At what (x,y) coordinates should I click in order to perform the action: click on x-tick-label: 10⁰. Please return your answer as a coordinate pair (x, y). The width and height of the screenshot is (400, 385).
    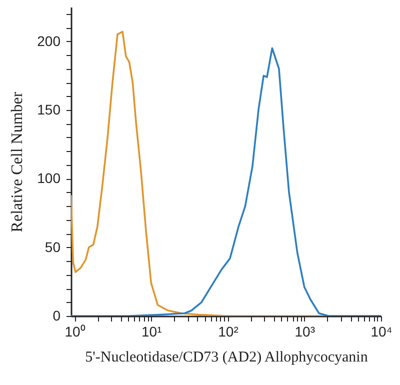
    Looking at the image, I should click on (75, 332).